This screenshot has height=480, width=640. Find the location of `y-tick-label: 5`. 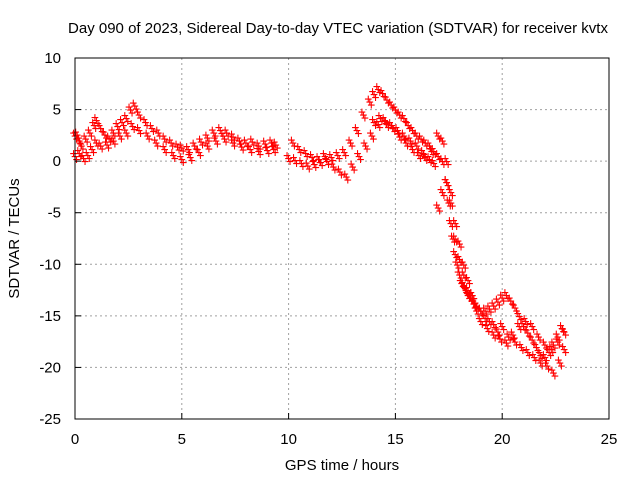

y-tick-label: 5 is located at coordinates (57, 110).